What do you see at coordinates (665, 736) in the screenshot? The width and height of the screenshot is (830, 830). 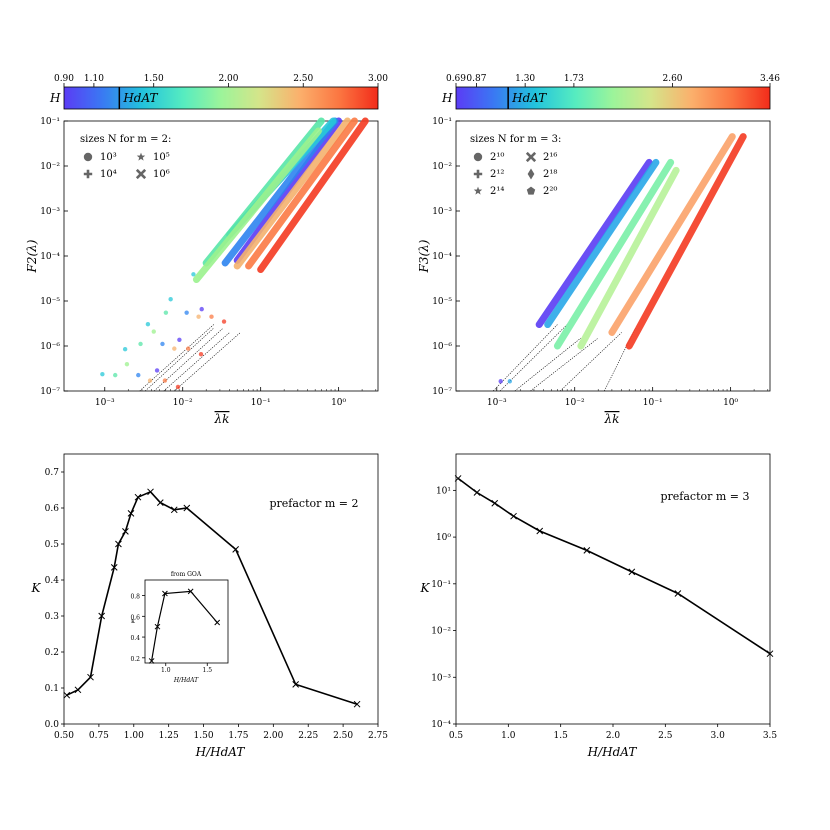 I see `x-tick-label: 2.5` at bounding box center [665, 736].